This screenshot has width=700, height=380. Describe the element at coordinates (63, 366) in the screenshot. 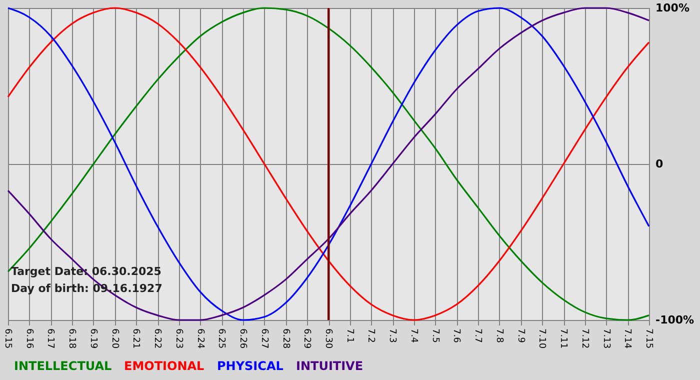

I see `text: INTELLECTUAL` at that location.